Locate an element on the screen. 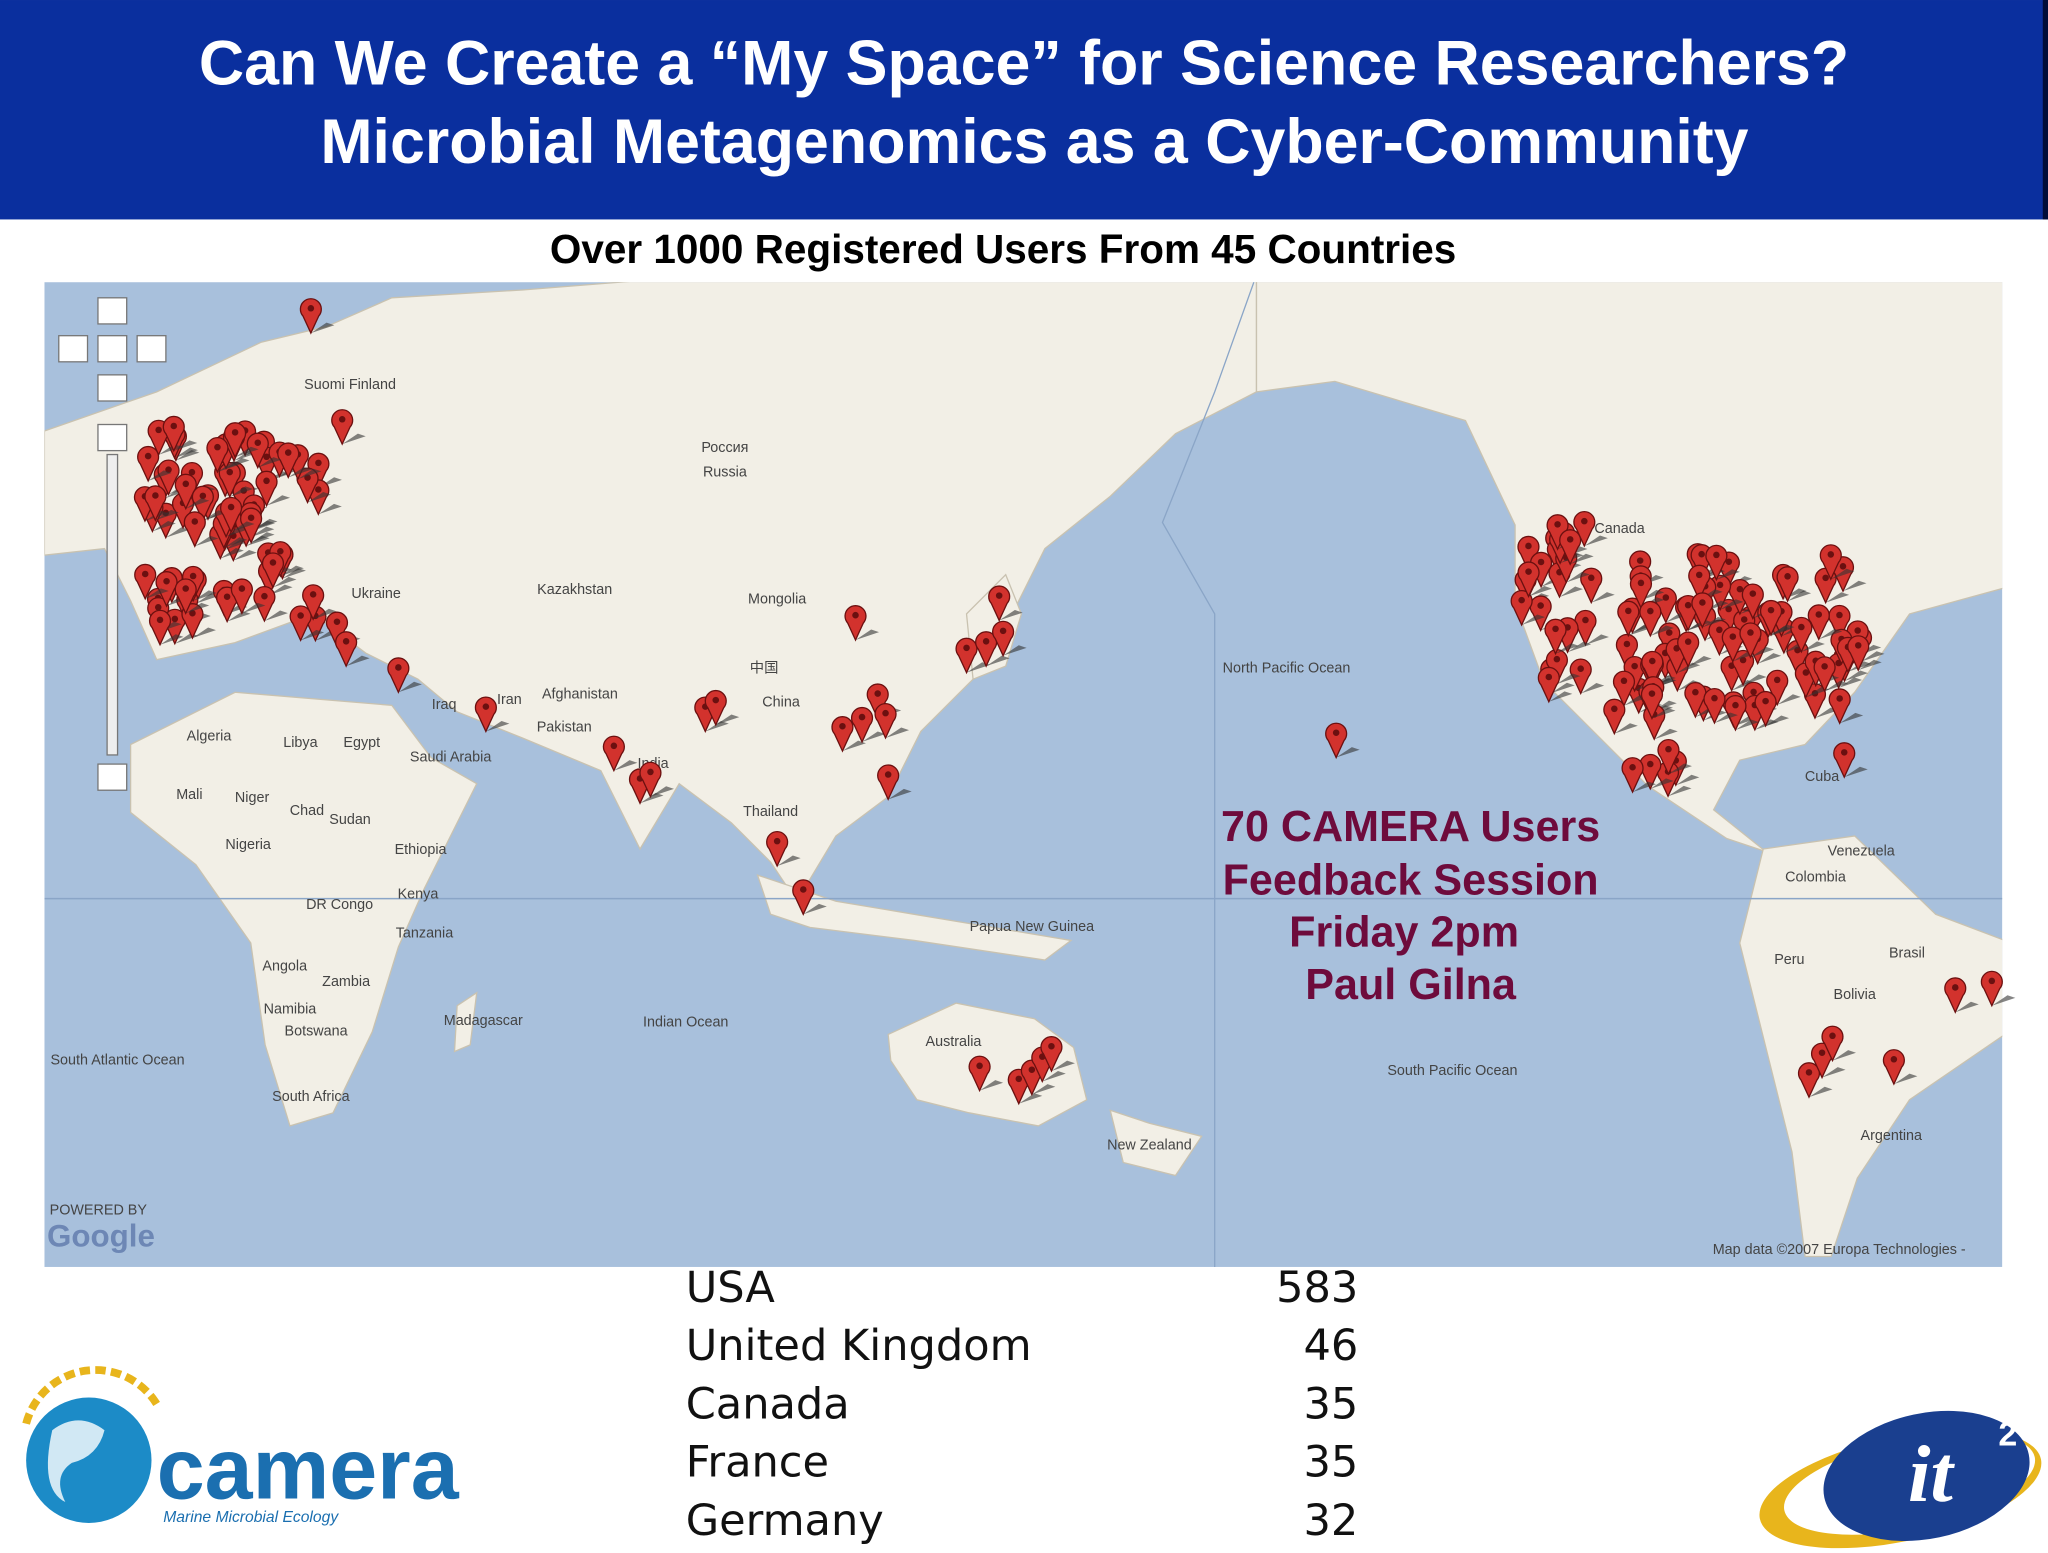  map-label: Argentina is located at coordinates (1891, 1136).